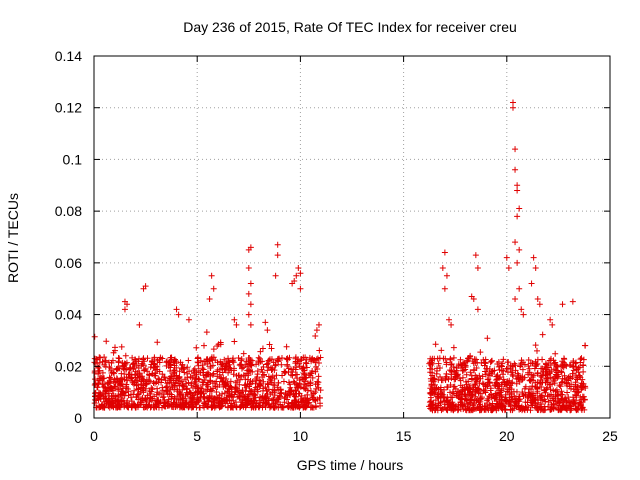  Describe the element at coordinates (73, 159) in the screenshot. I see `y-tick-label: 0.1` at that location.